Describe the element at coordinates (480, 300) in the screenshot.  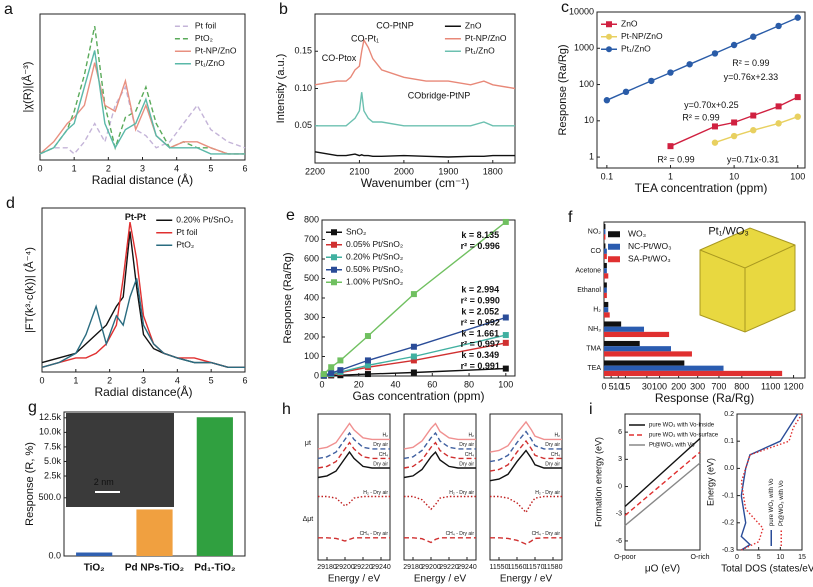
I see `annotation: r² = 0.990` at that location.